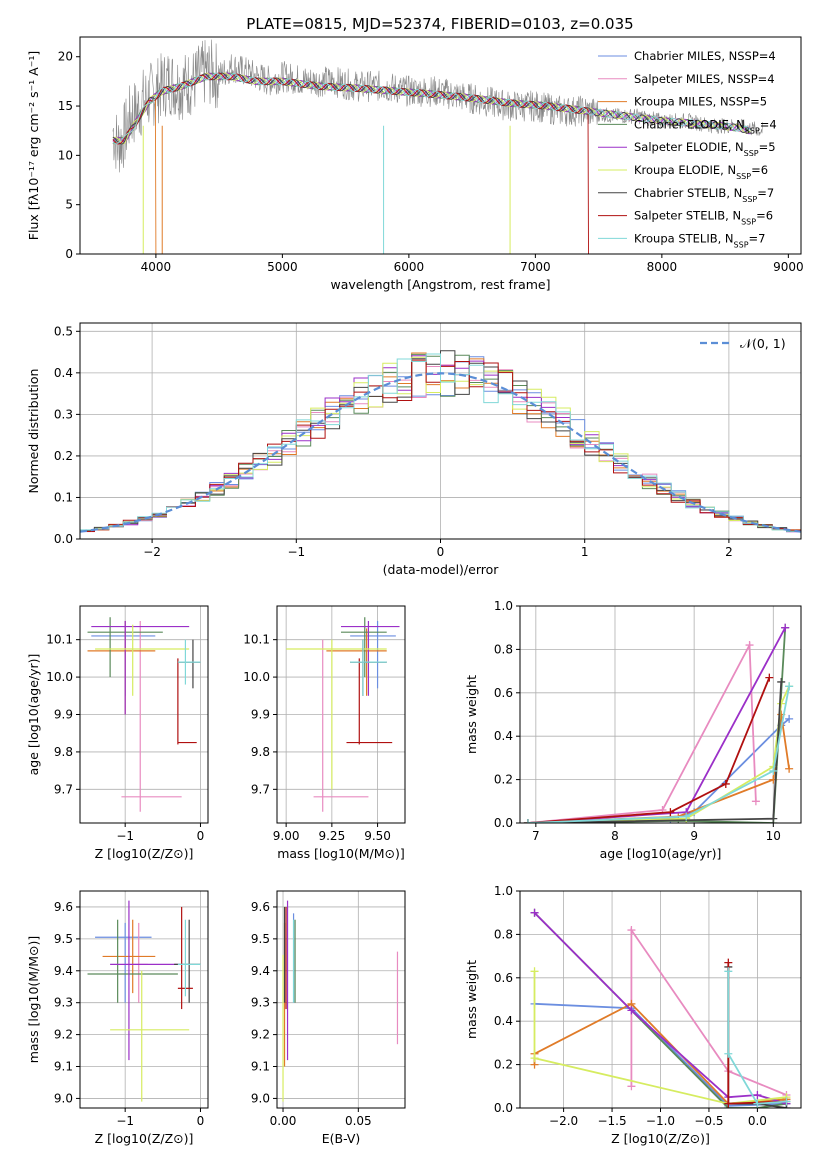  Describe the element at coordinates (33, 1000) in the screenshot. I see `y-axis-label: mass [log10(M/M⊙)]` at that location.